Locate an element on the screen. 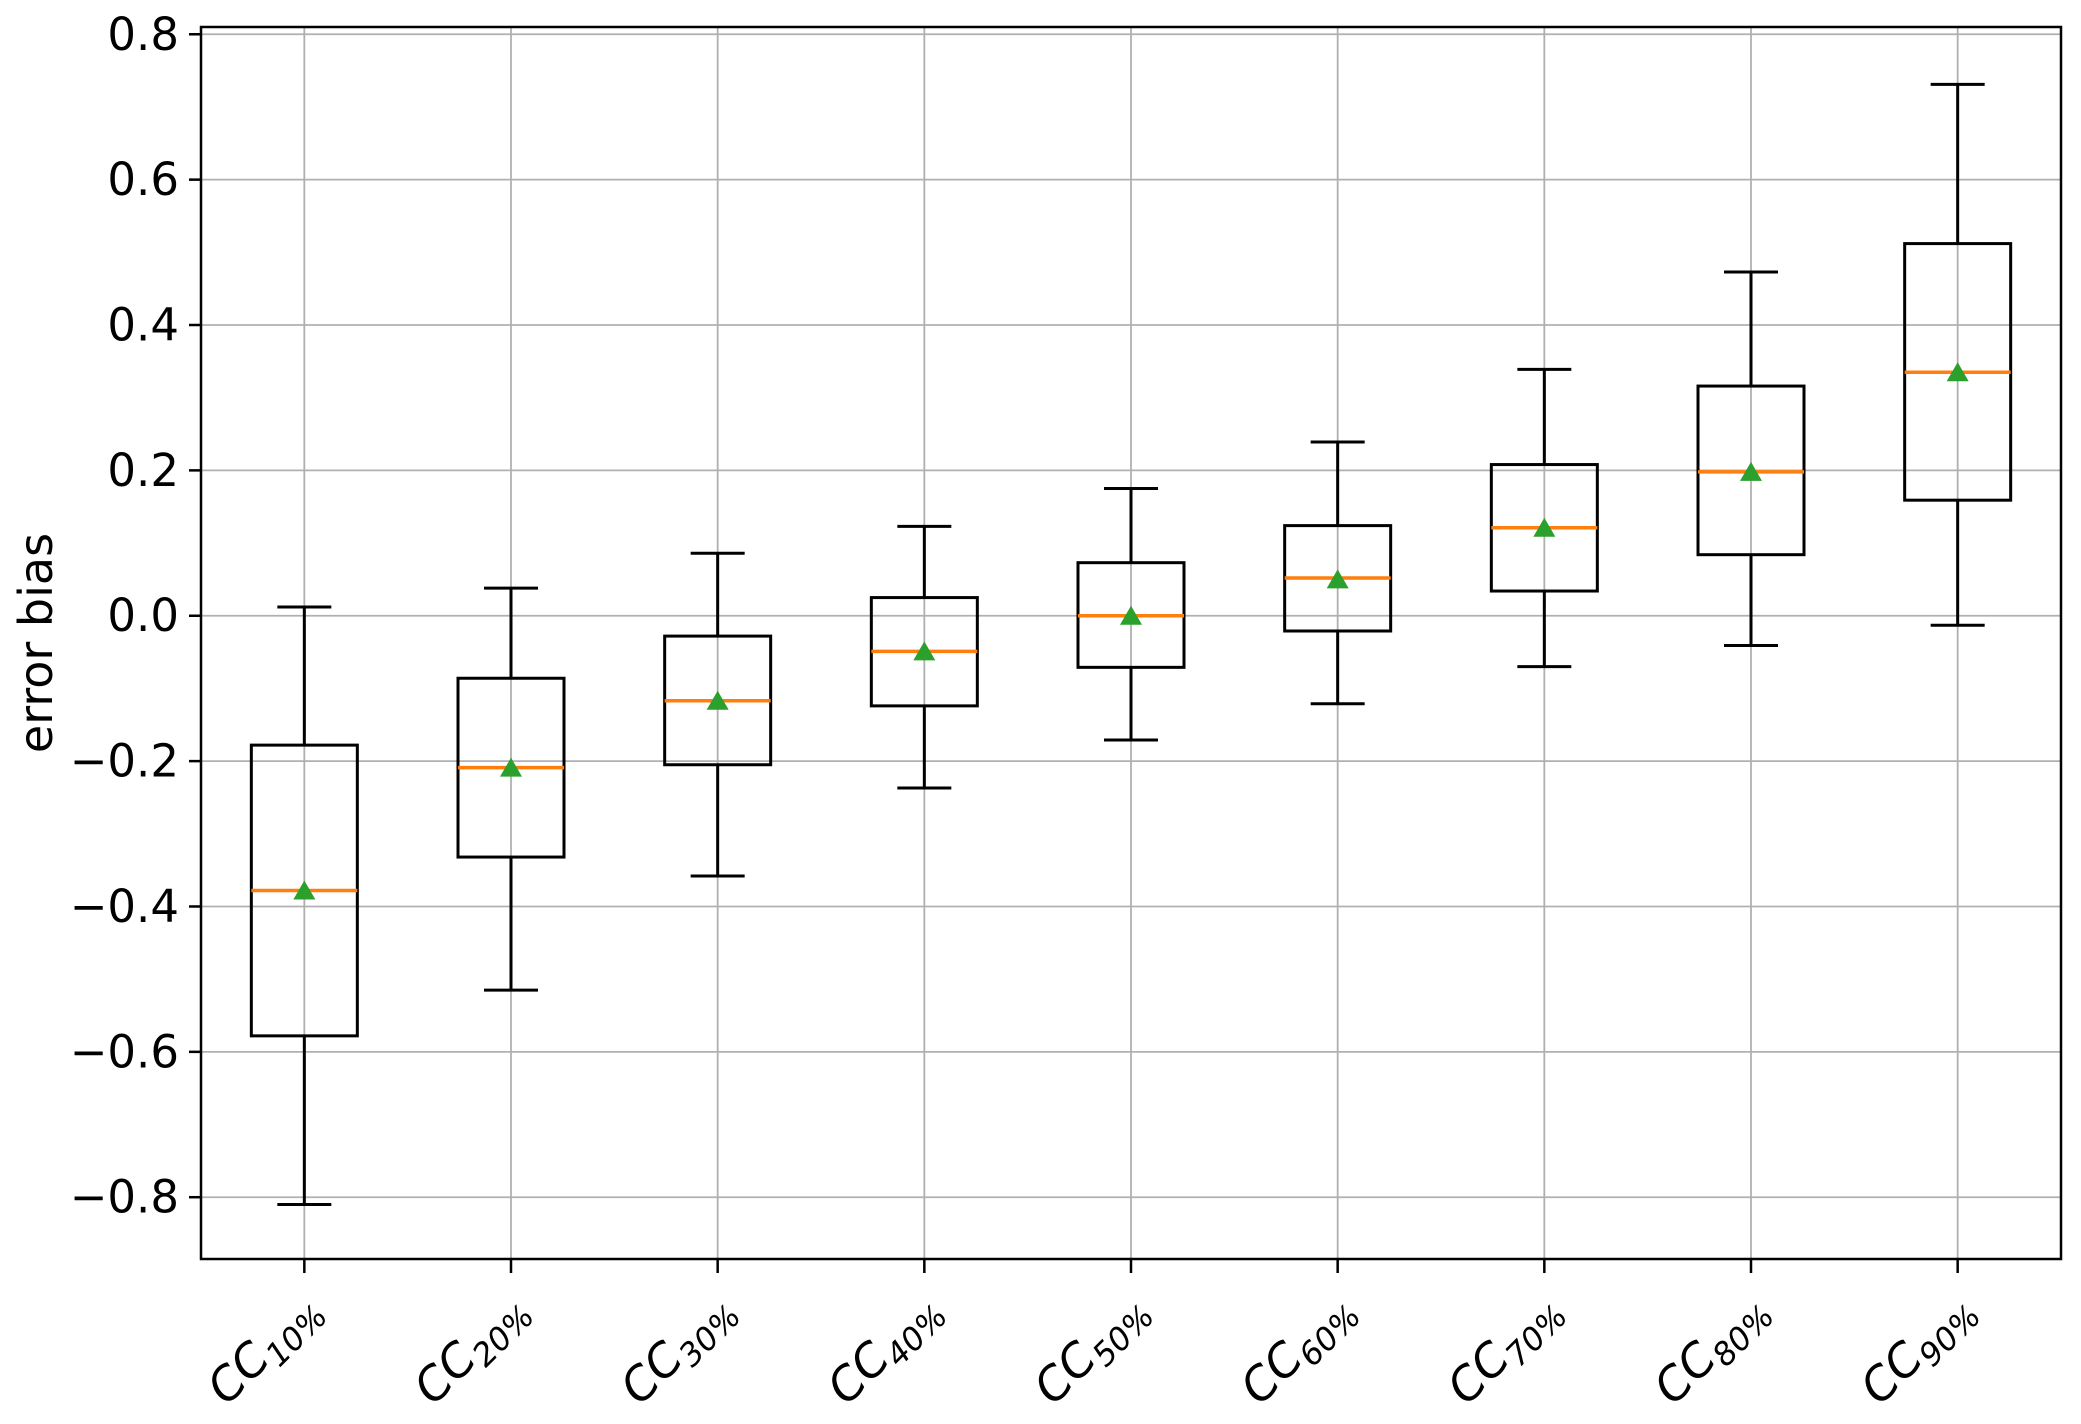 This screenshot has height=1424, width=2081. y-tick-label-0.8: 0.8 is located at coordinates (143, 34).